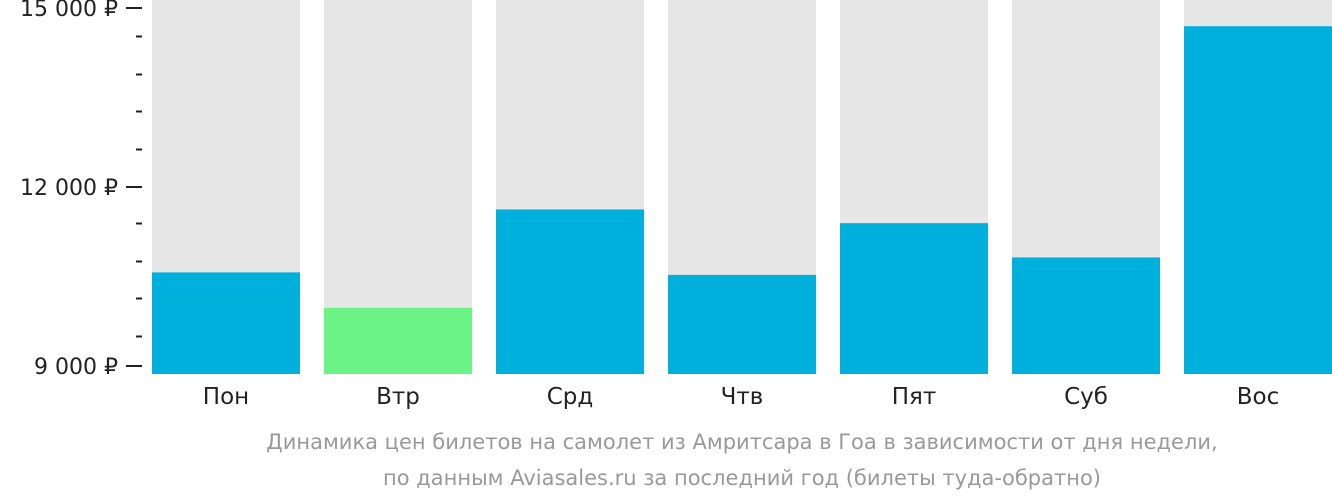  Describe the element at coordinates (226, 397) in the screenshot. I see `x-tick-label-1: Пон` at that location.